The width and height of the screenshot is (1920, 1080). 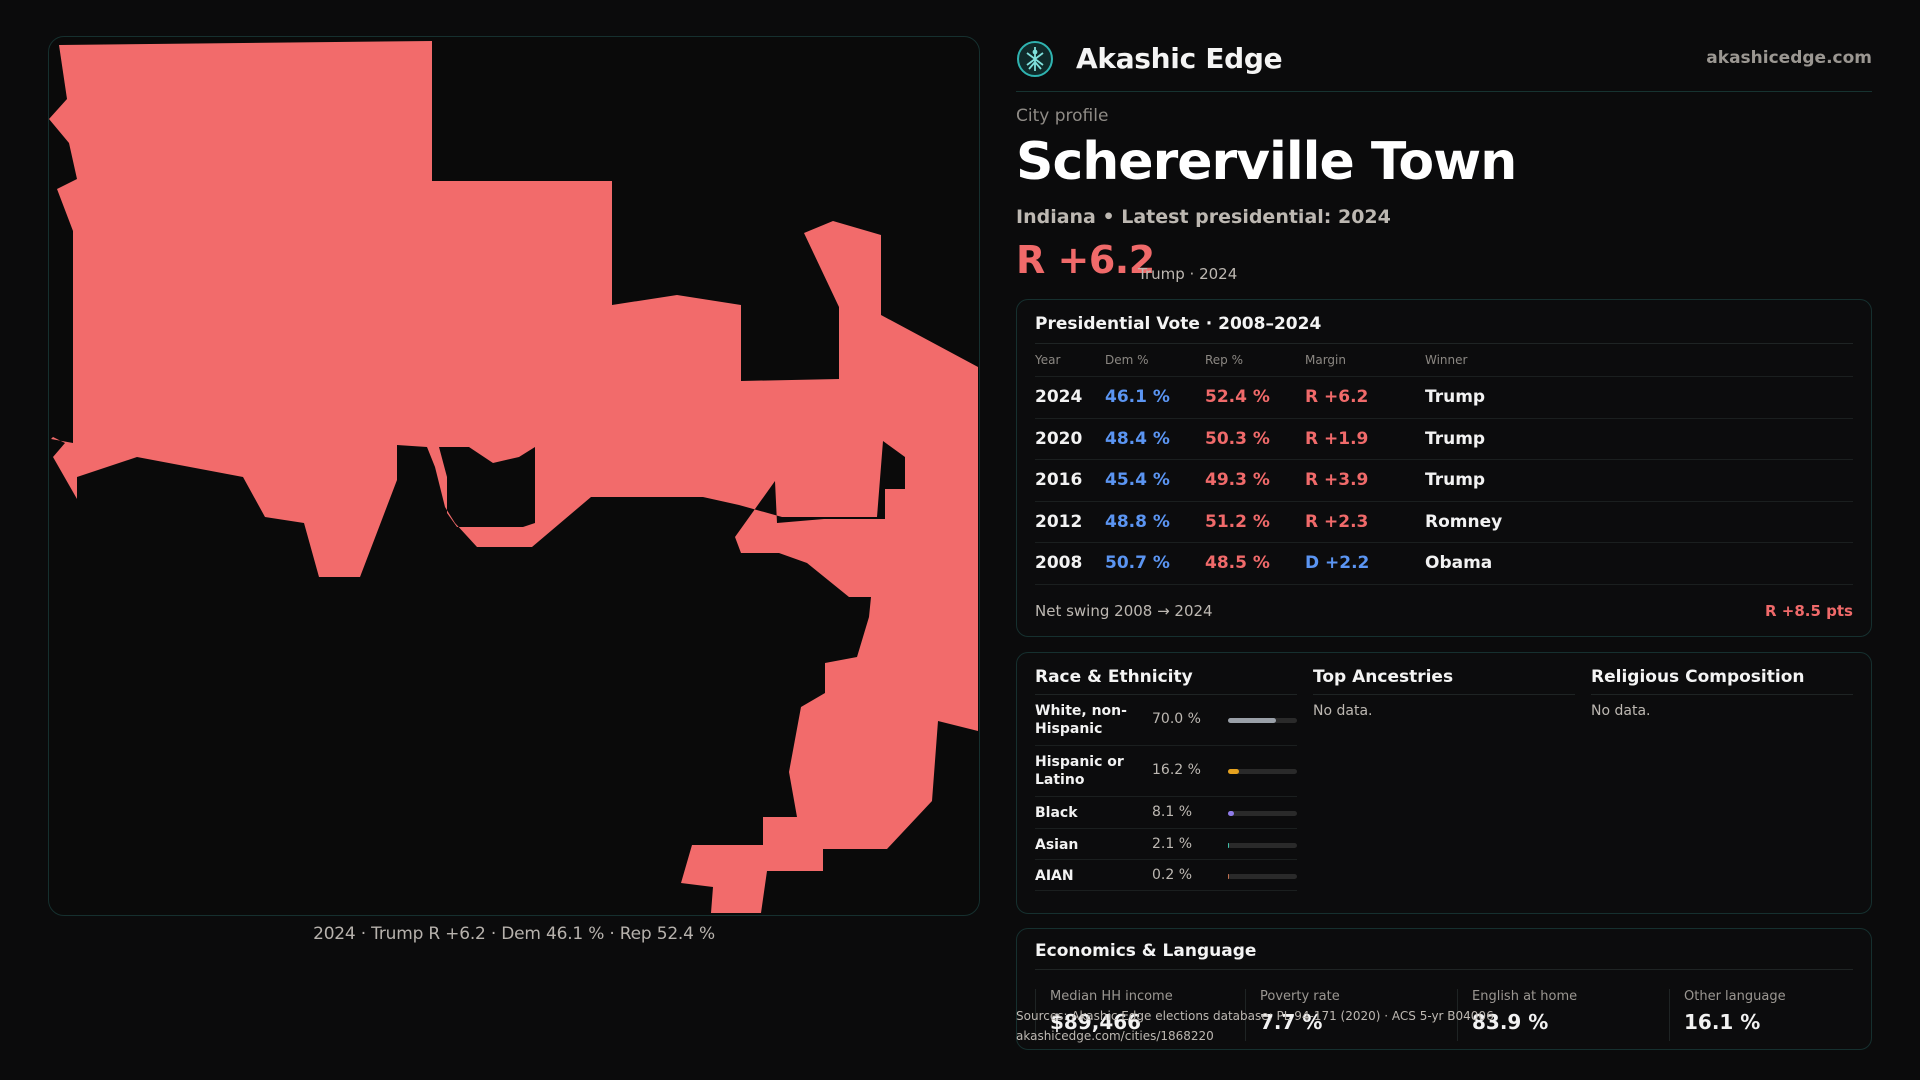 What do you see at coordinates (1172, 844) in the screenshot?
I see `race-pct: 2.1 %` at bounding box center [1172, 844].